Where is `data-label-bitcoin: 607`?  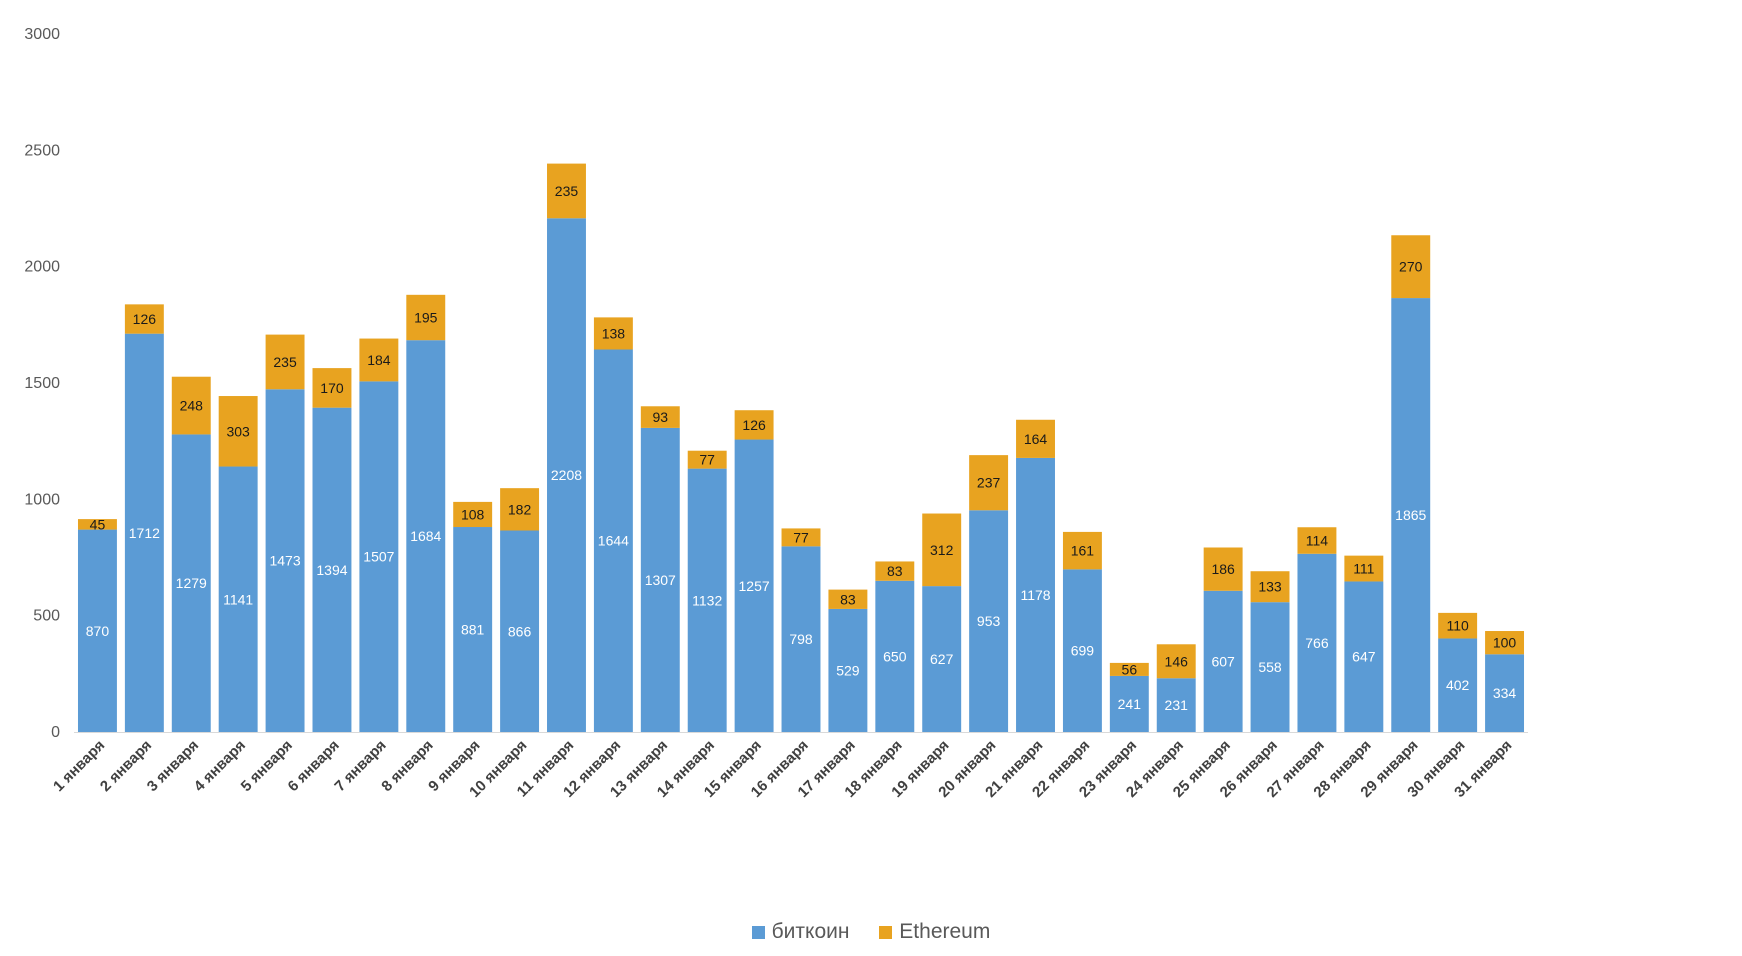 data-label-bitcoin: 607 is located at coordinates (1223, 661).